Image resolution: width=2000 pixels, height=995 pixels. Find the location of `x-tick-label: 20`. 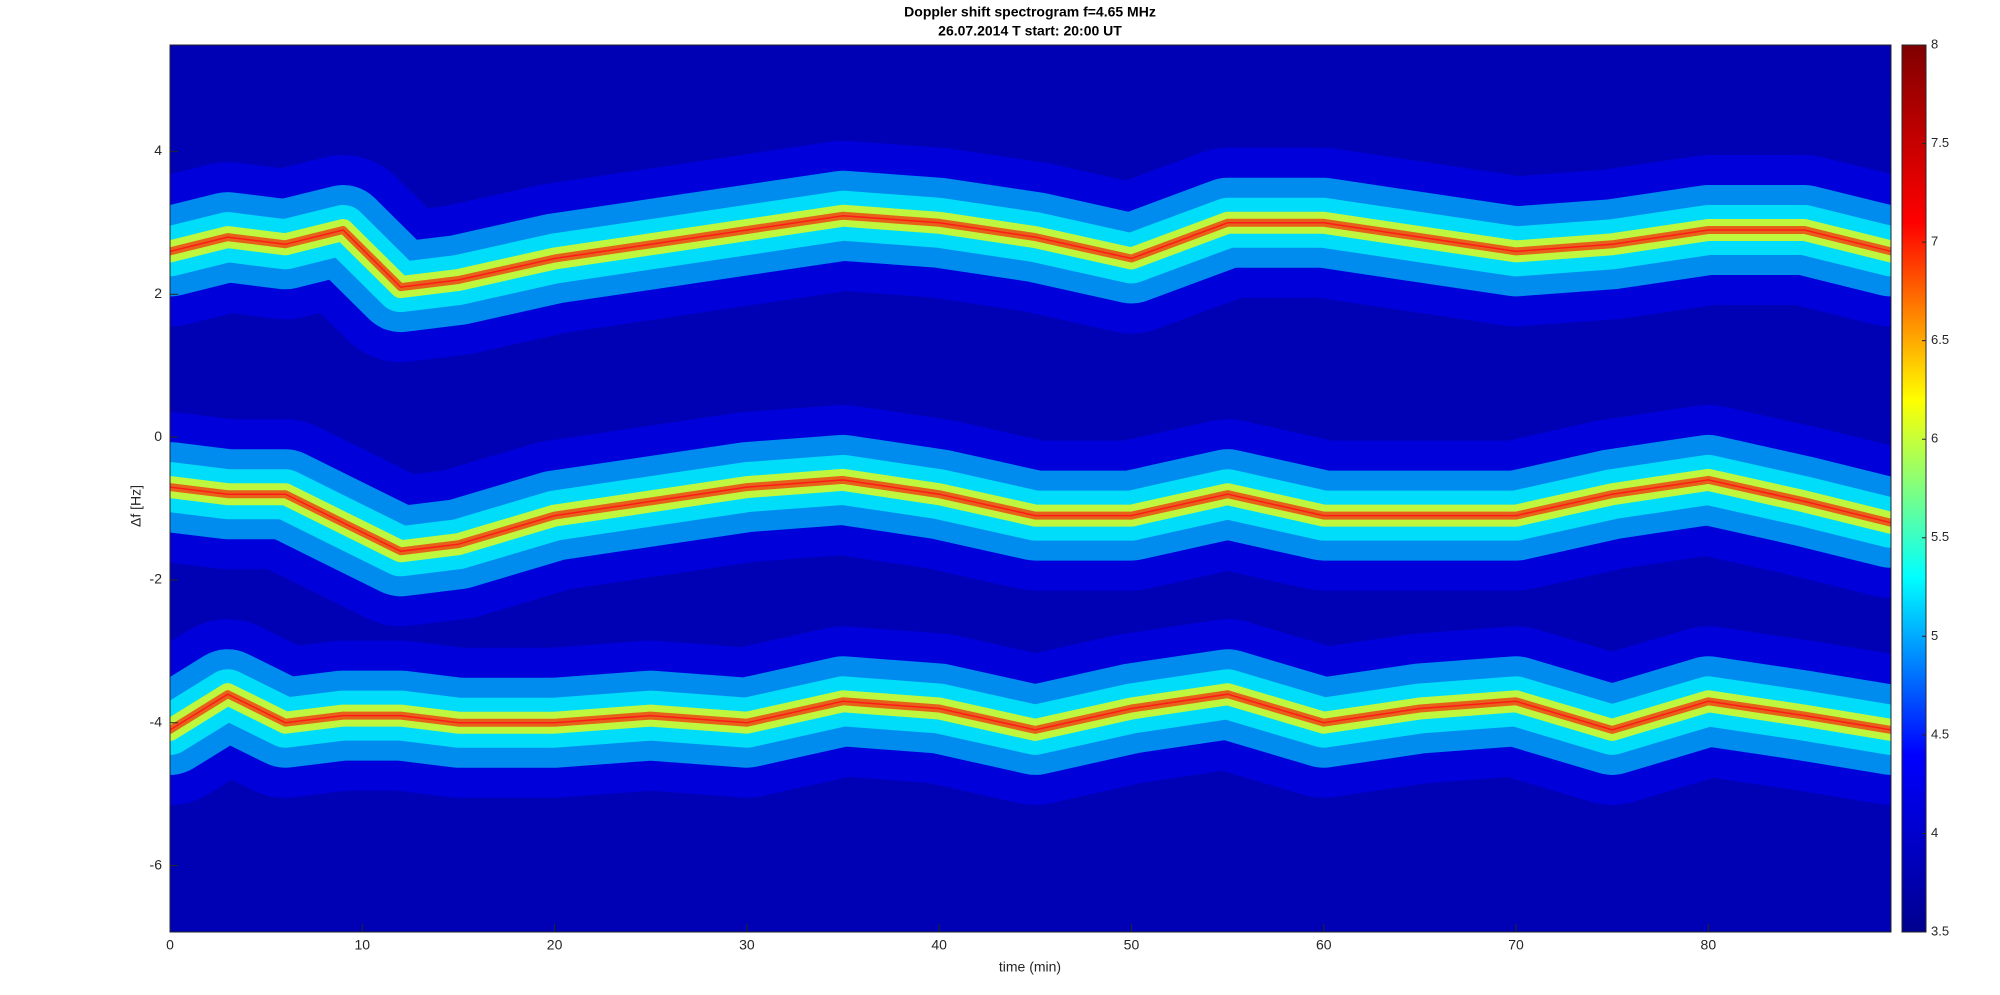

x-tick-label: 20 is located at coordinates (555, 945).